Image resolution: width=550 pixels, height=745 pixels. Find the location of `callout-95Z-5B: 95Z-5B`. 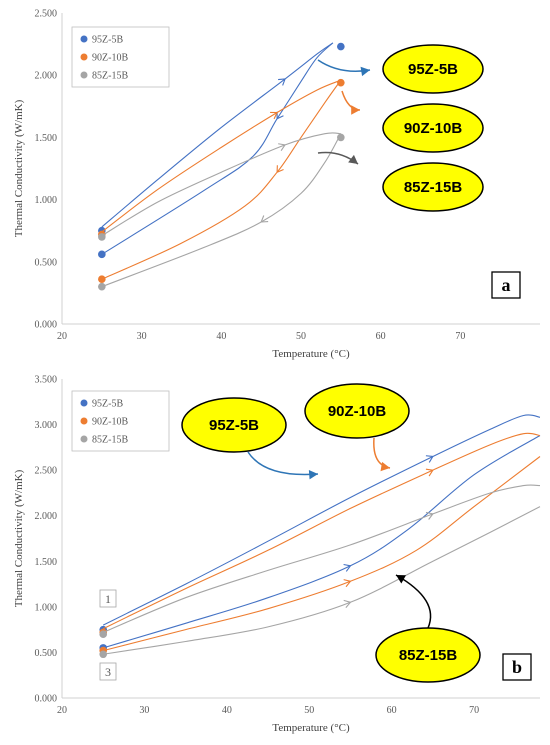

callout-95Z-5B: 95Z-5B is located at coordinates (234, 425).